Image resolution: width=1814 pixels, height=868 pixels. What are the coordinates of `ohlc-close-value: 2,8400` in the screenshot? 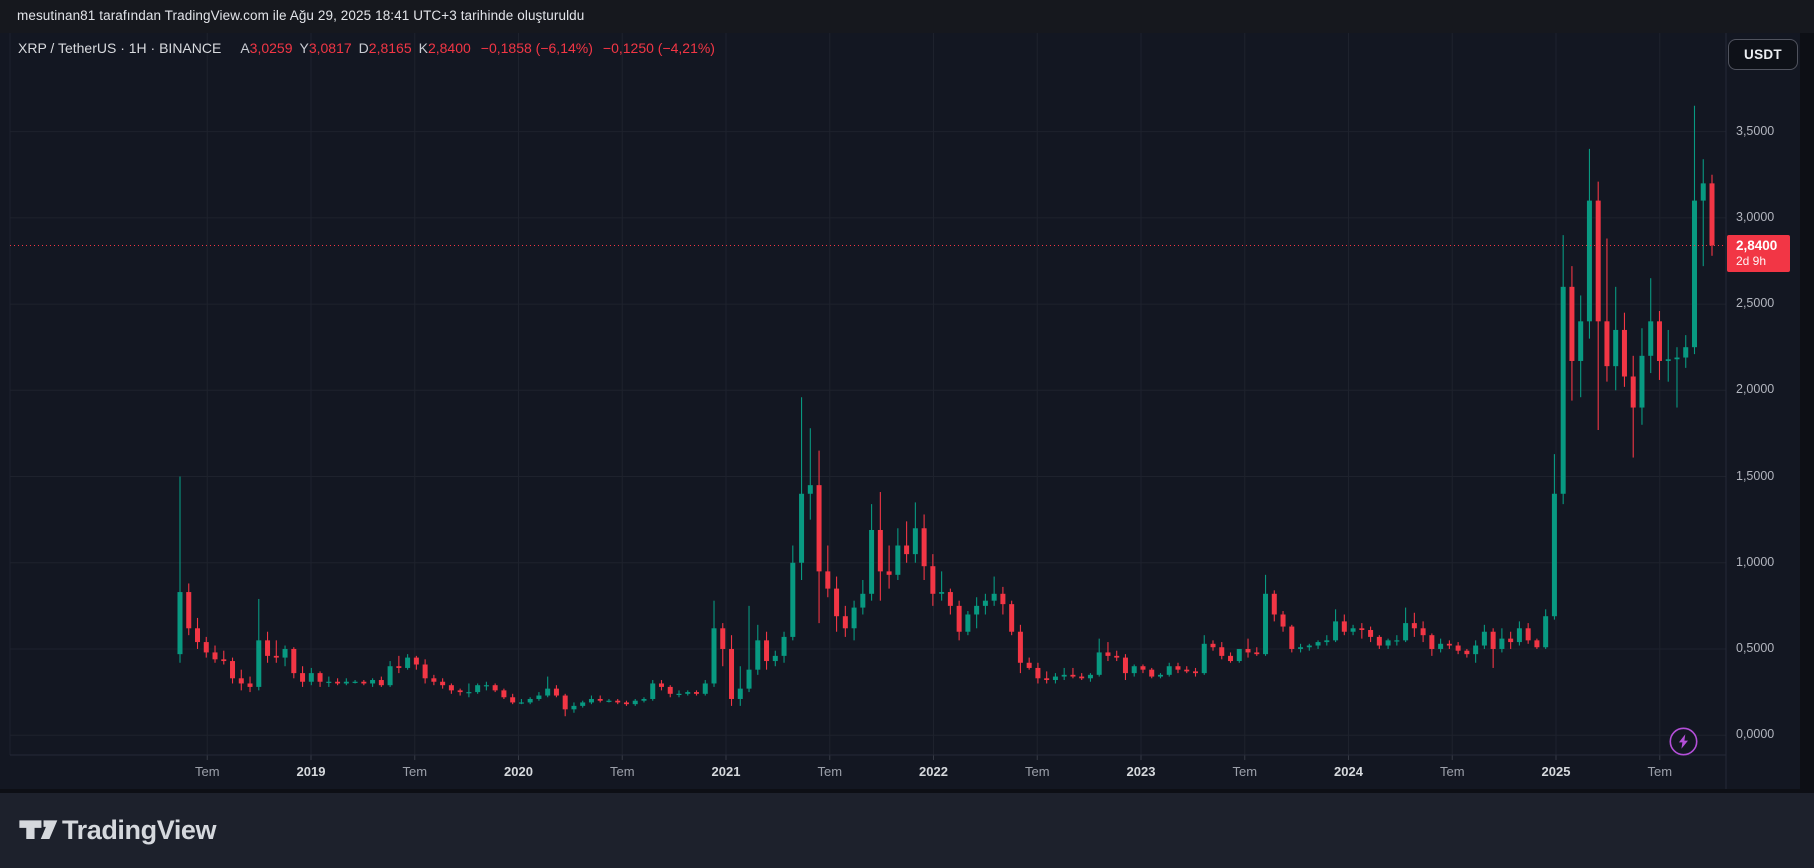 It's located at (449, 48).